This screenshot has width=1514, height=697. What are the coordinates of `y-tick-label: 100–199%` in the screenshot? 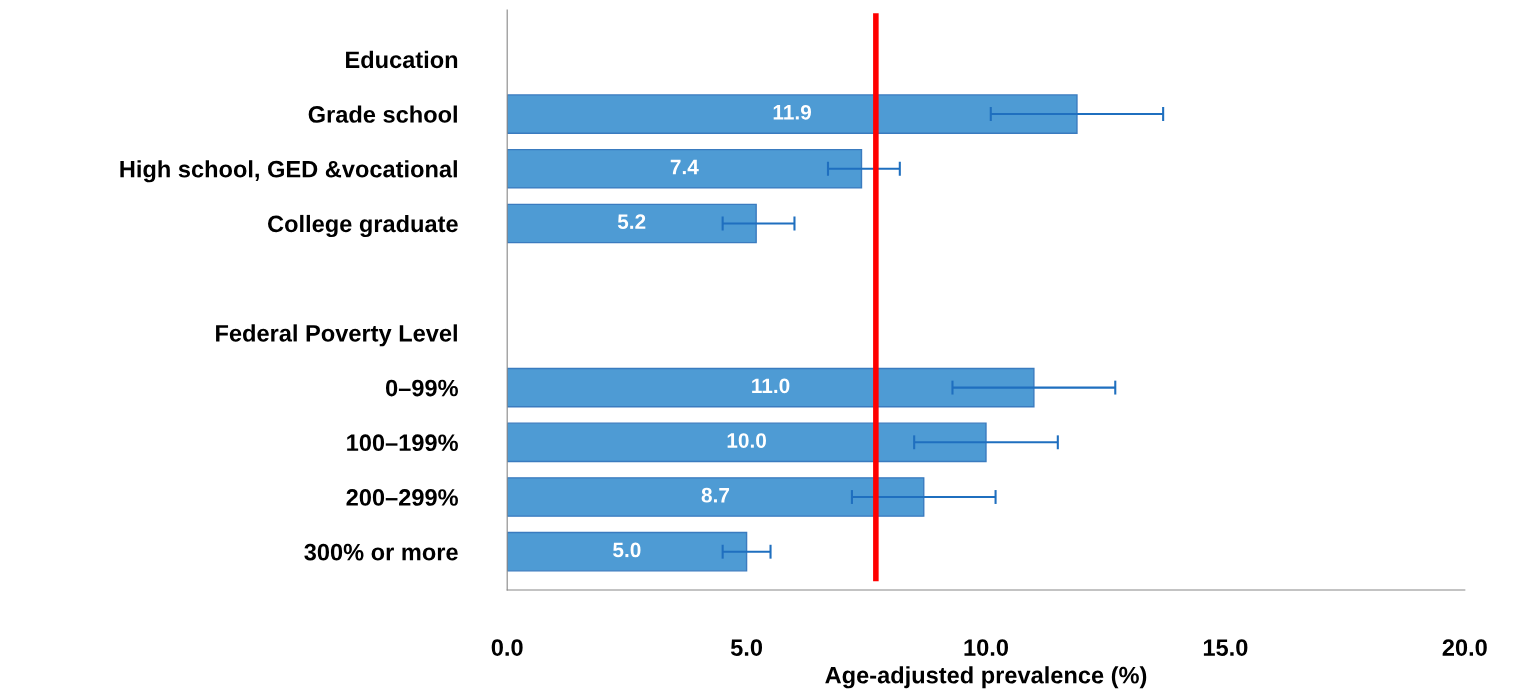 It's located at (402, 443).